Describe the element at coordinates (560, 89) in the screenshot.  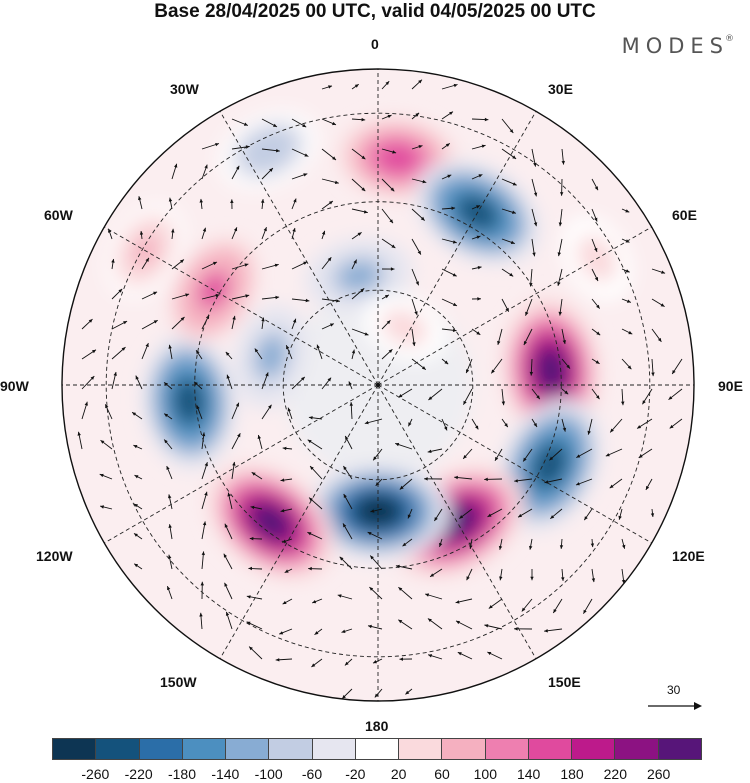
I see `lon-label-30e: 30E` at that location.